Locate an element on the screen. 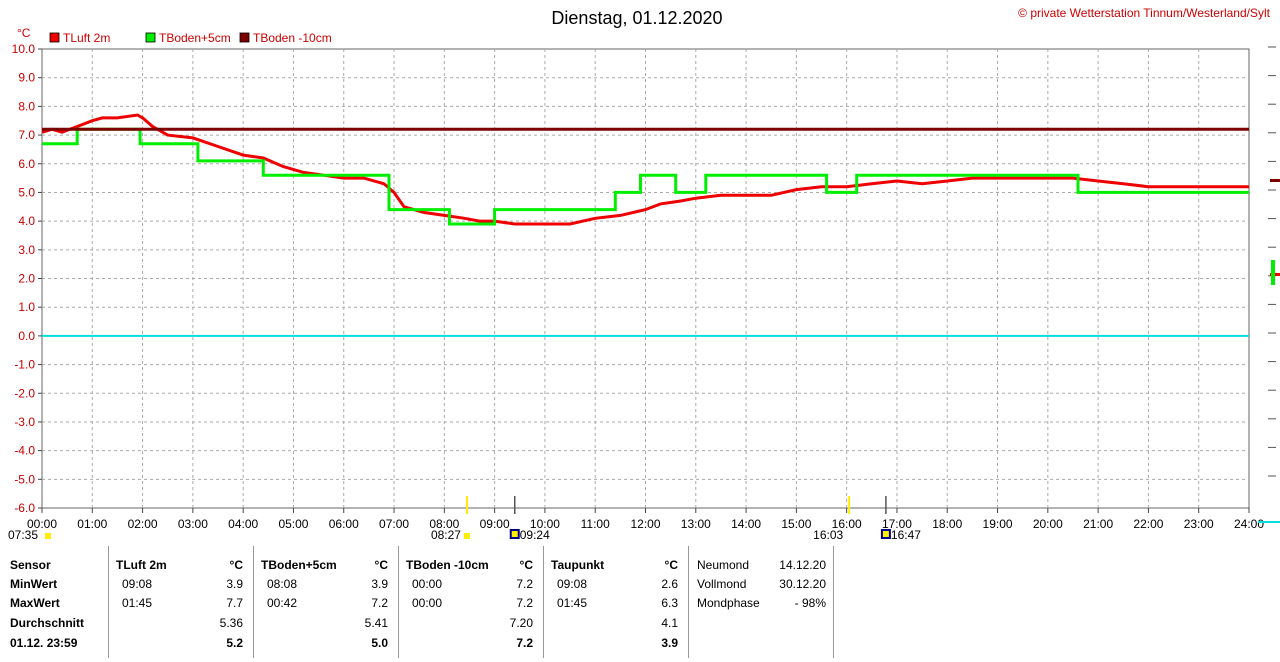  y-tick-label: -4.0 is located at coordinates (24, 451).